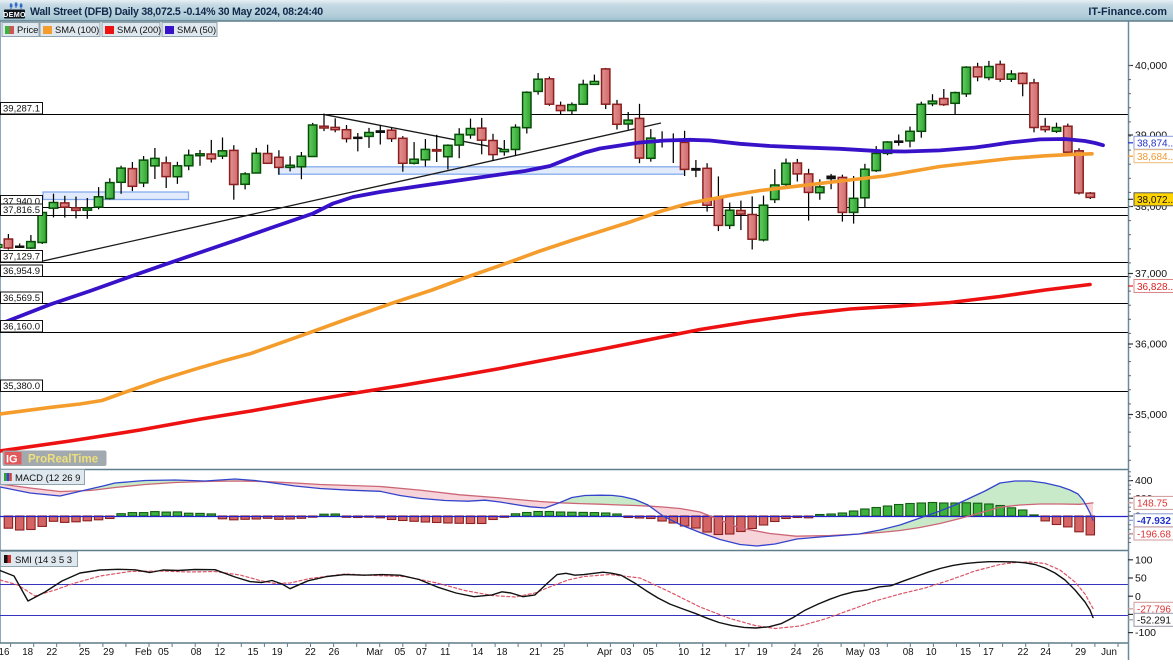 This screenshot has width=1173, height=665. What do you see at coordinates (534, 652) in the screenshot?
I see `svg-text: 21` at bounding box center [534, 652].